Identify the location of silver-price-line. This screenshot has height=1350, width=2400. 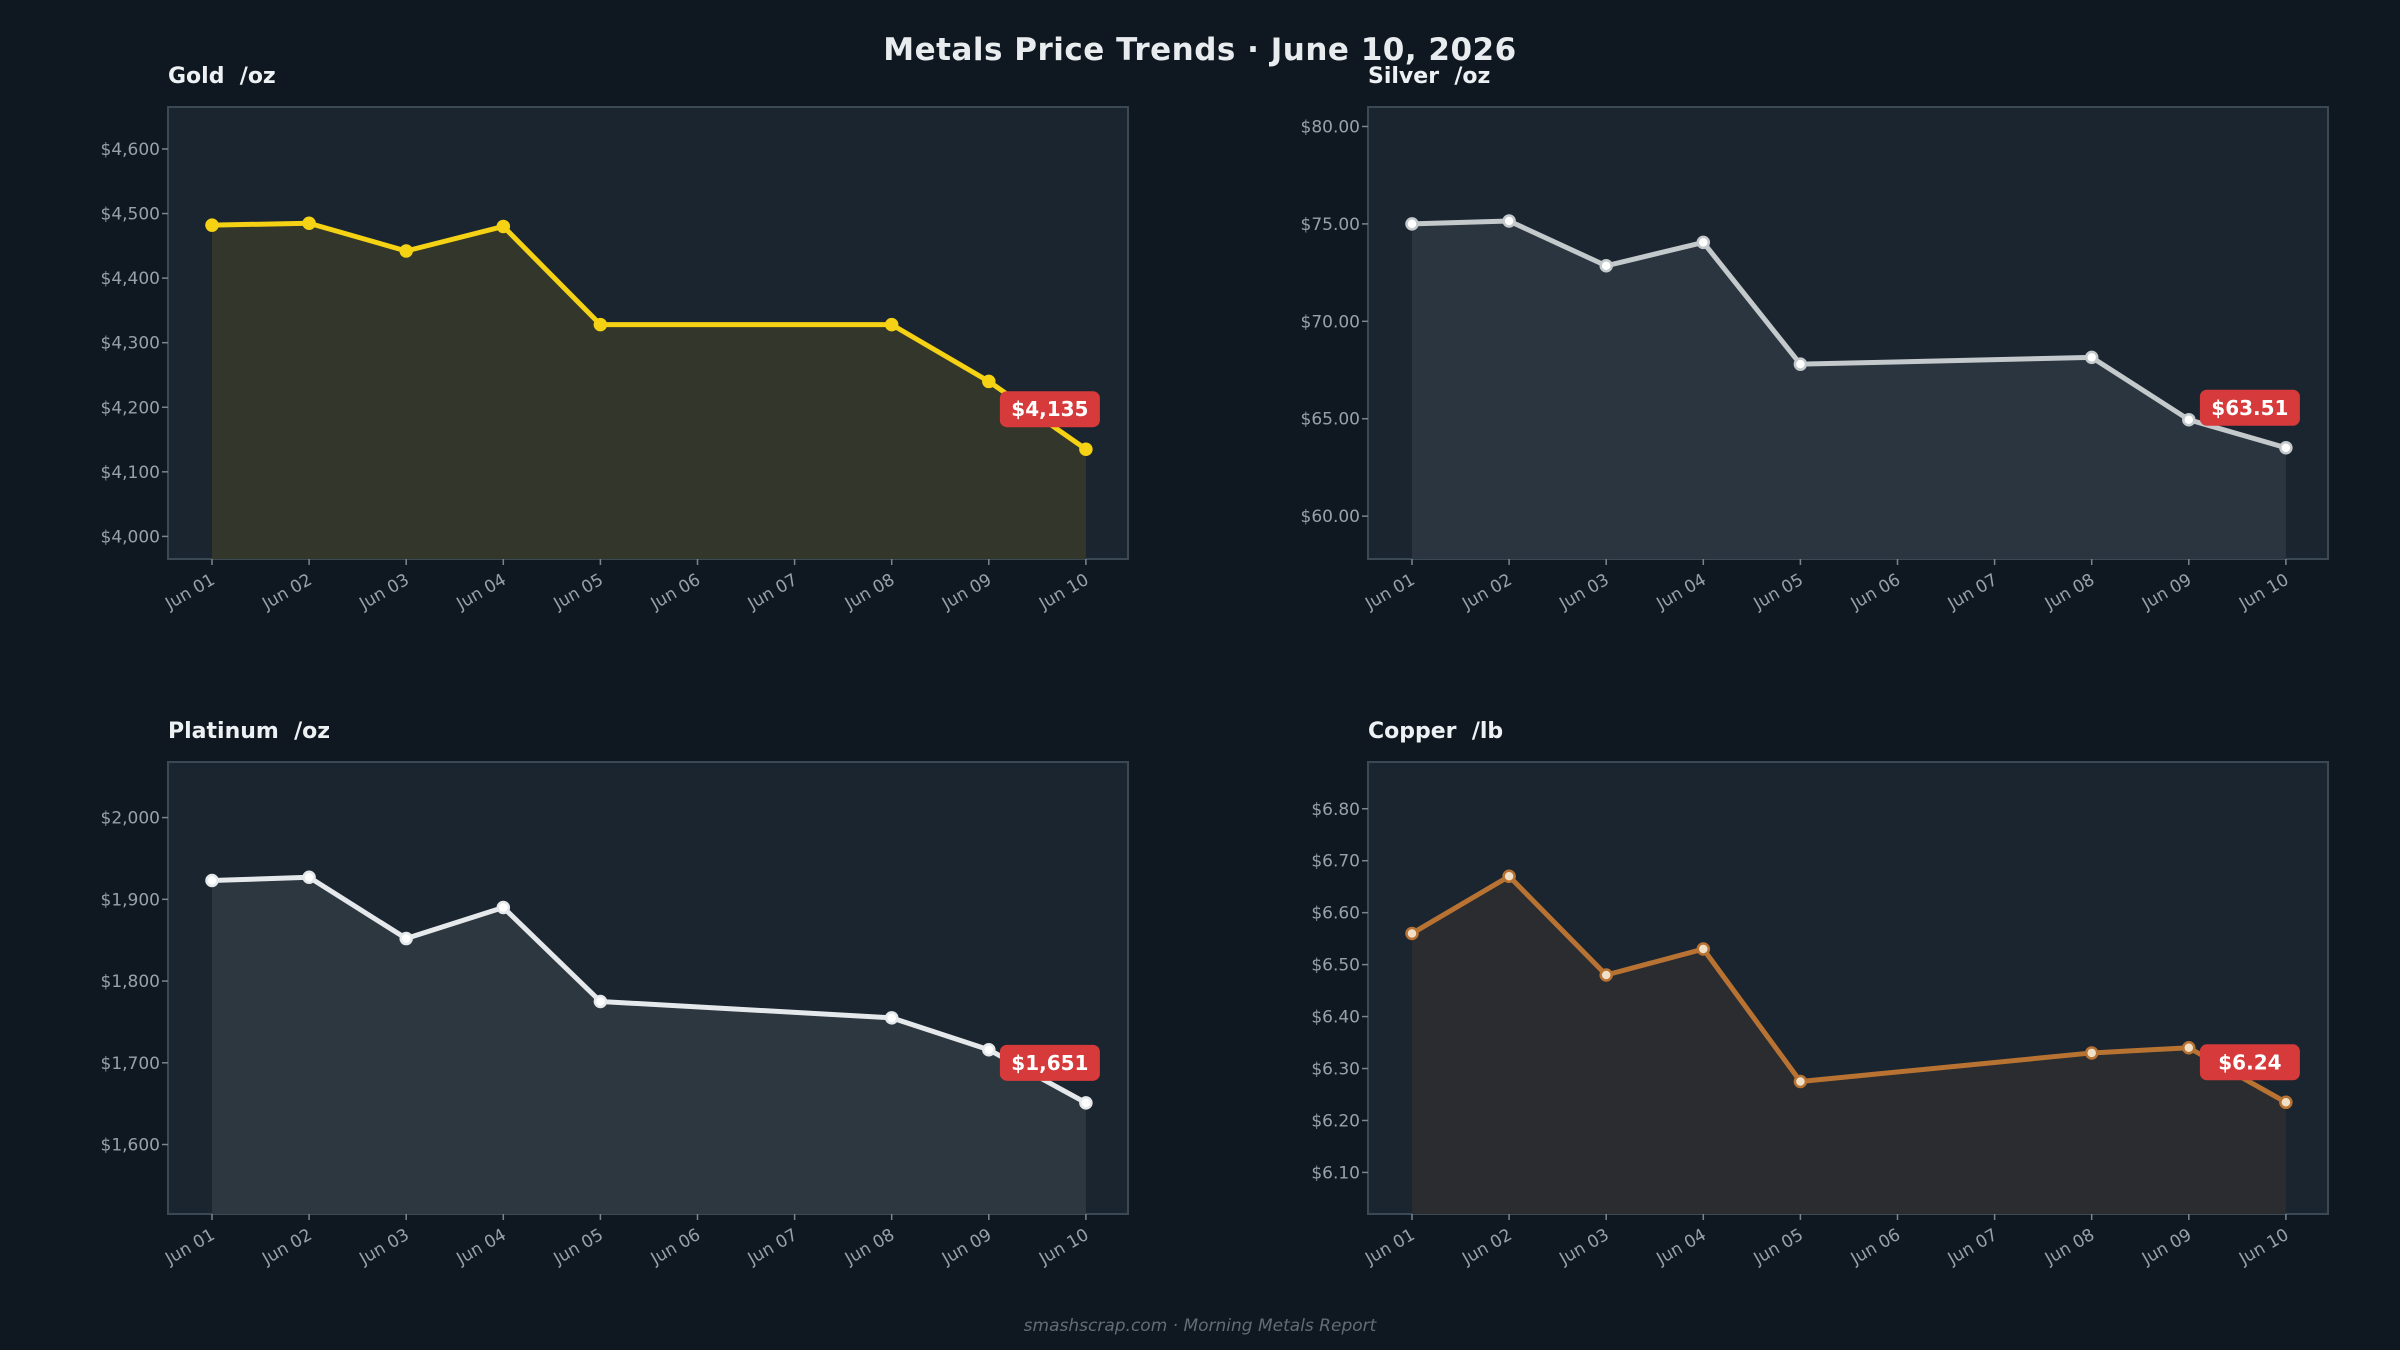
(1849, 334).